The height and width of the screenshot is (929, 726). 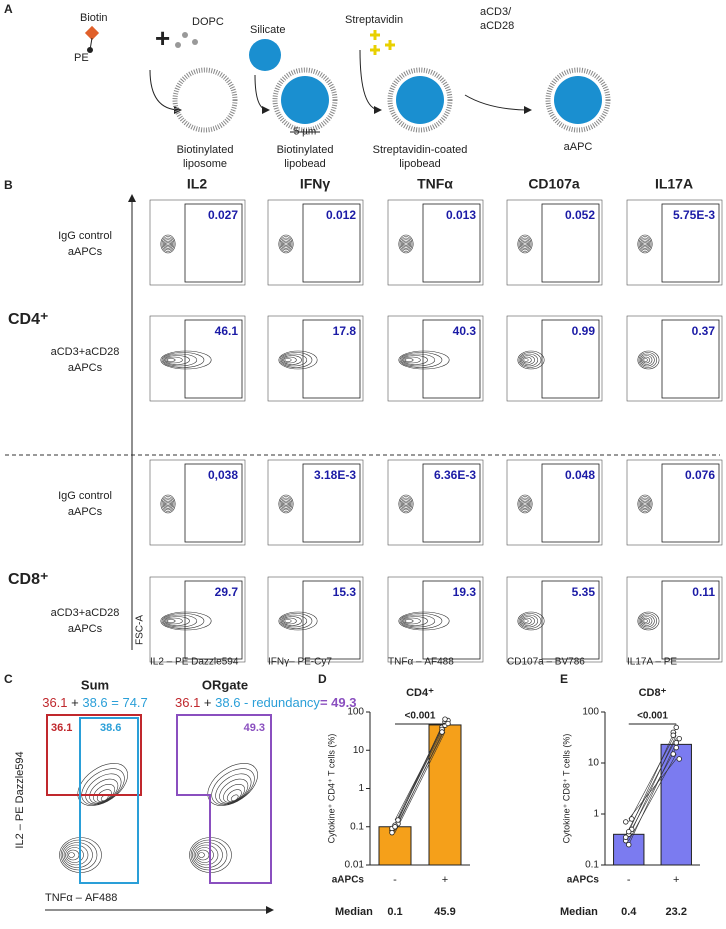 I want to click on gate-value: 0.013, so click(x=461, y=215).